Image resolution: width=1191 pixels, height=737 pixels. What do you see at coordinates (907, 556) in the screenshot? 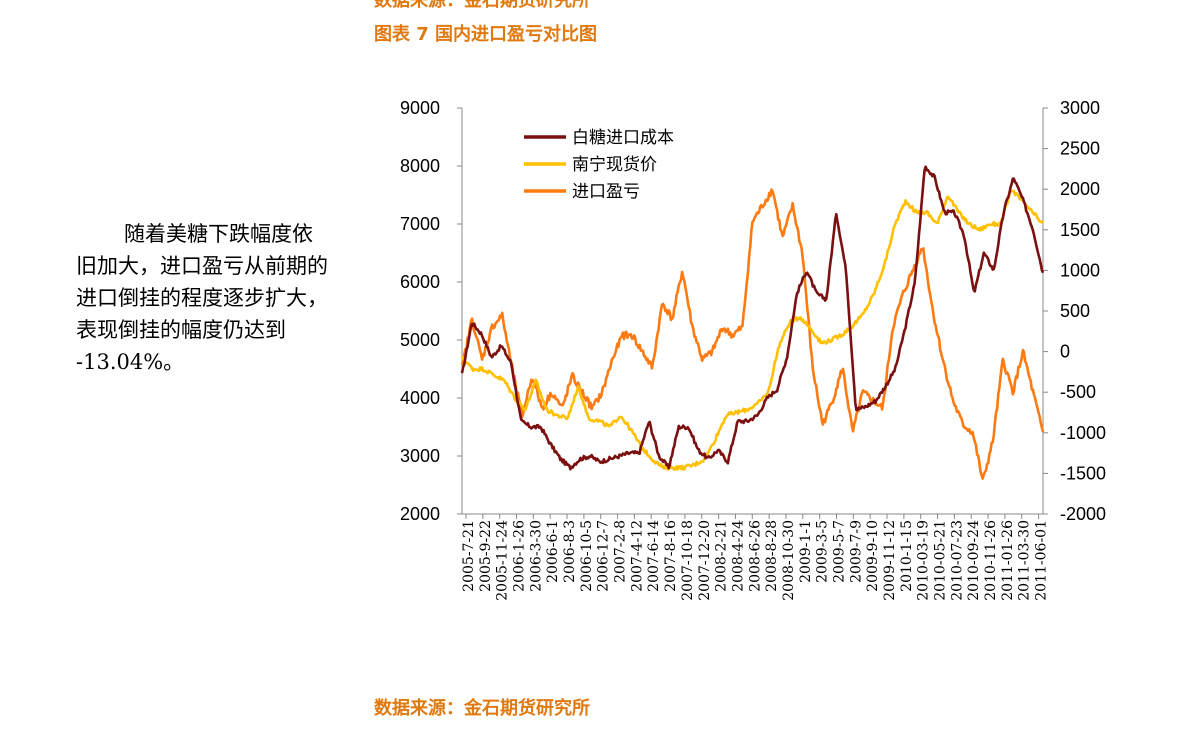
I see `x-tick-label: 2010-1-15` at bounding box center [907, 556].